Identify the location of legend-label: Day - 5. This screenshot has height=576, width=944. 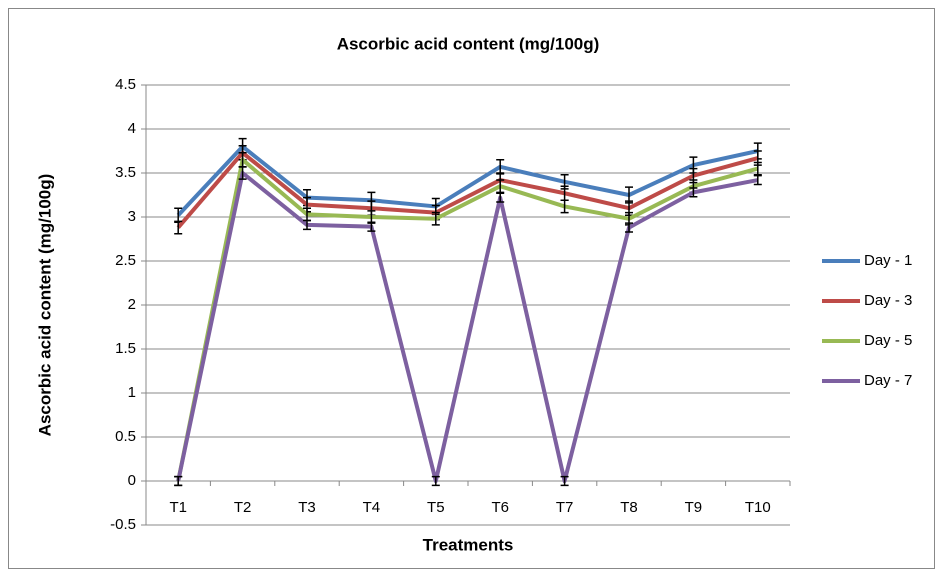
(888, 340).